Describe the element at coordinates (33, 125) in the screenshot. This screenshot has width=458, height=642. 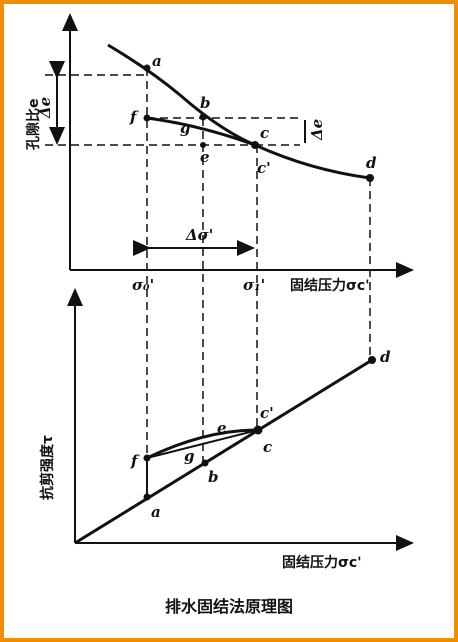
I see `y-axis-label: 孔隙比e` at that location.